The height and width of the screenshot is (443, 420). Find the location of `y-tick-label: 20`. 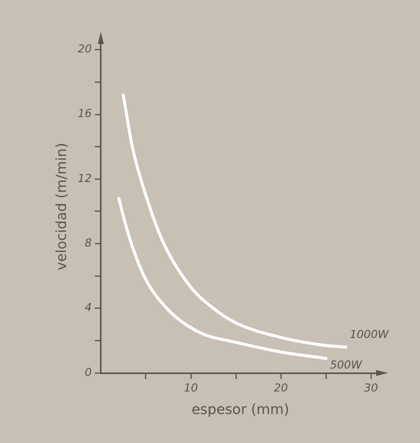

y-tick-label: 20 is located at coordinates (85, 49).